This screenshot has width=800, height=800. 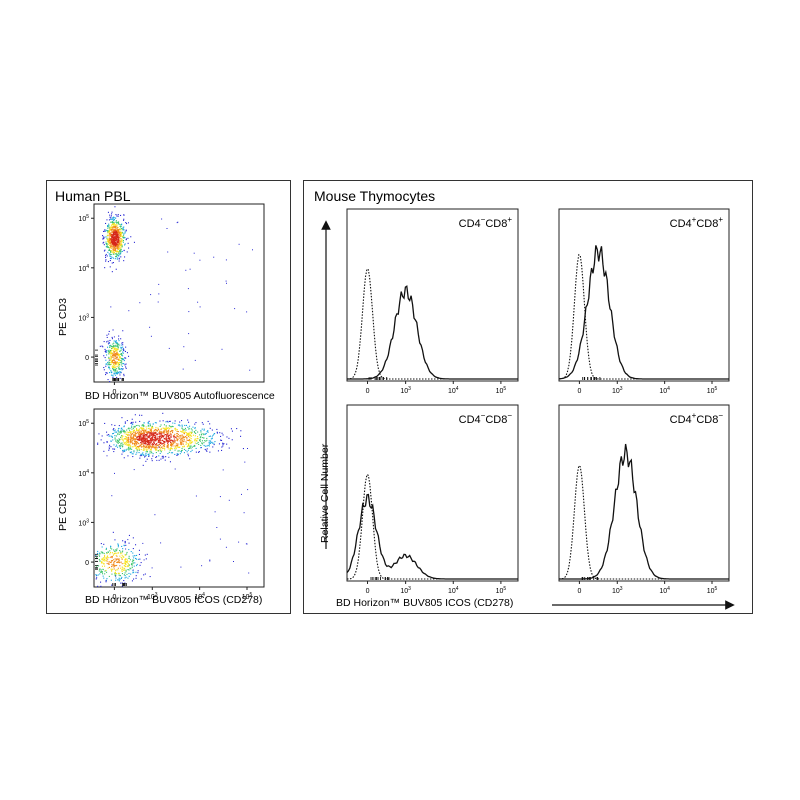 I want to click on x-tick-label: 0, so click(x=114, y=597).